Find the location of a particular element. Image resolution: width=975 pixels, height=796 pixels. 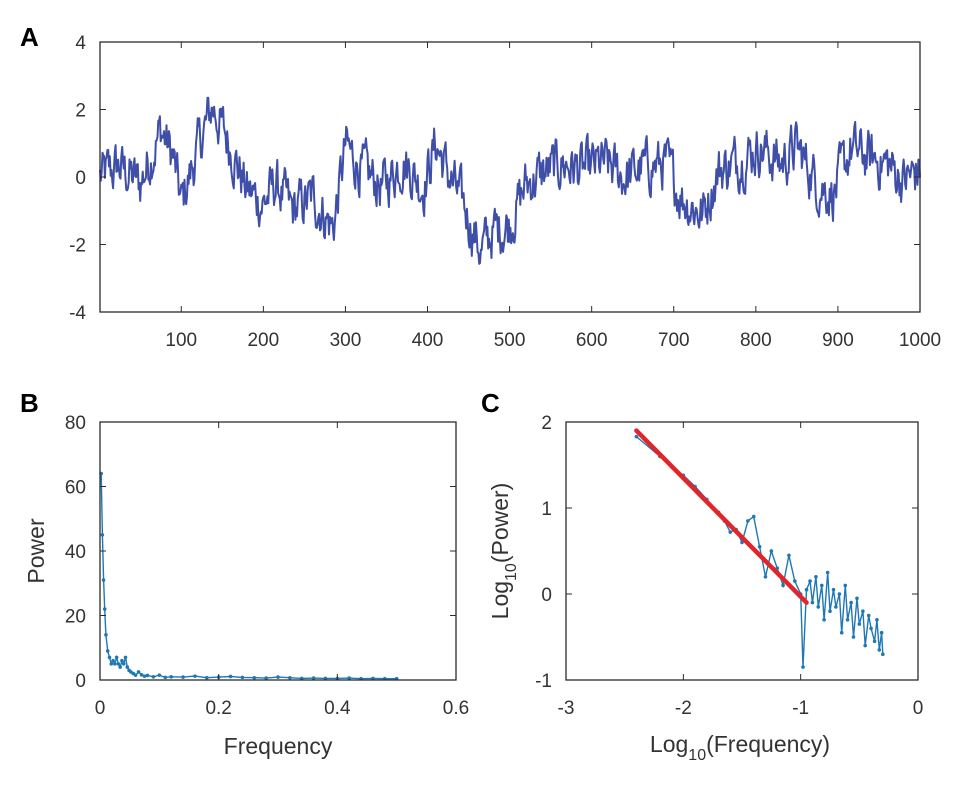

panel-b-xlabel: Frequency is located at coordinates (278, 746).